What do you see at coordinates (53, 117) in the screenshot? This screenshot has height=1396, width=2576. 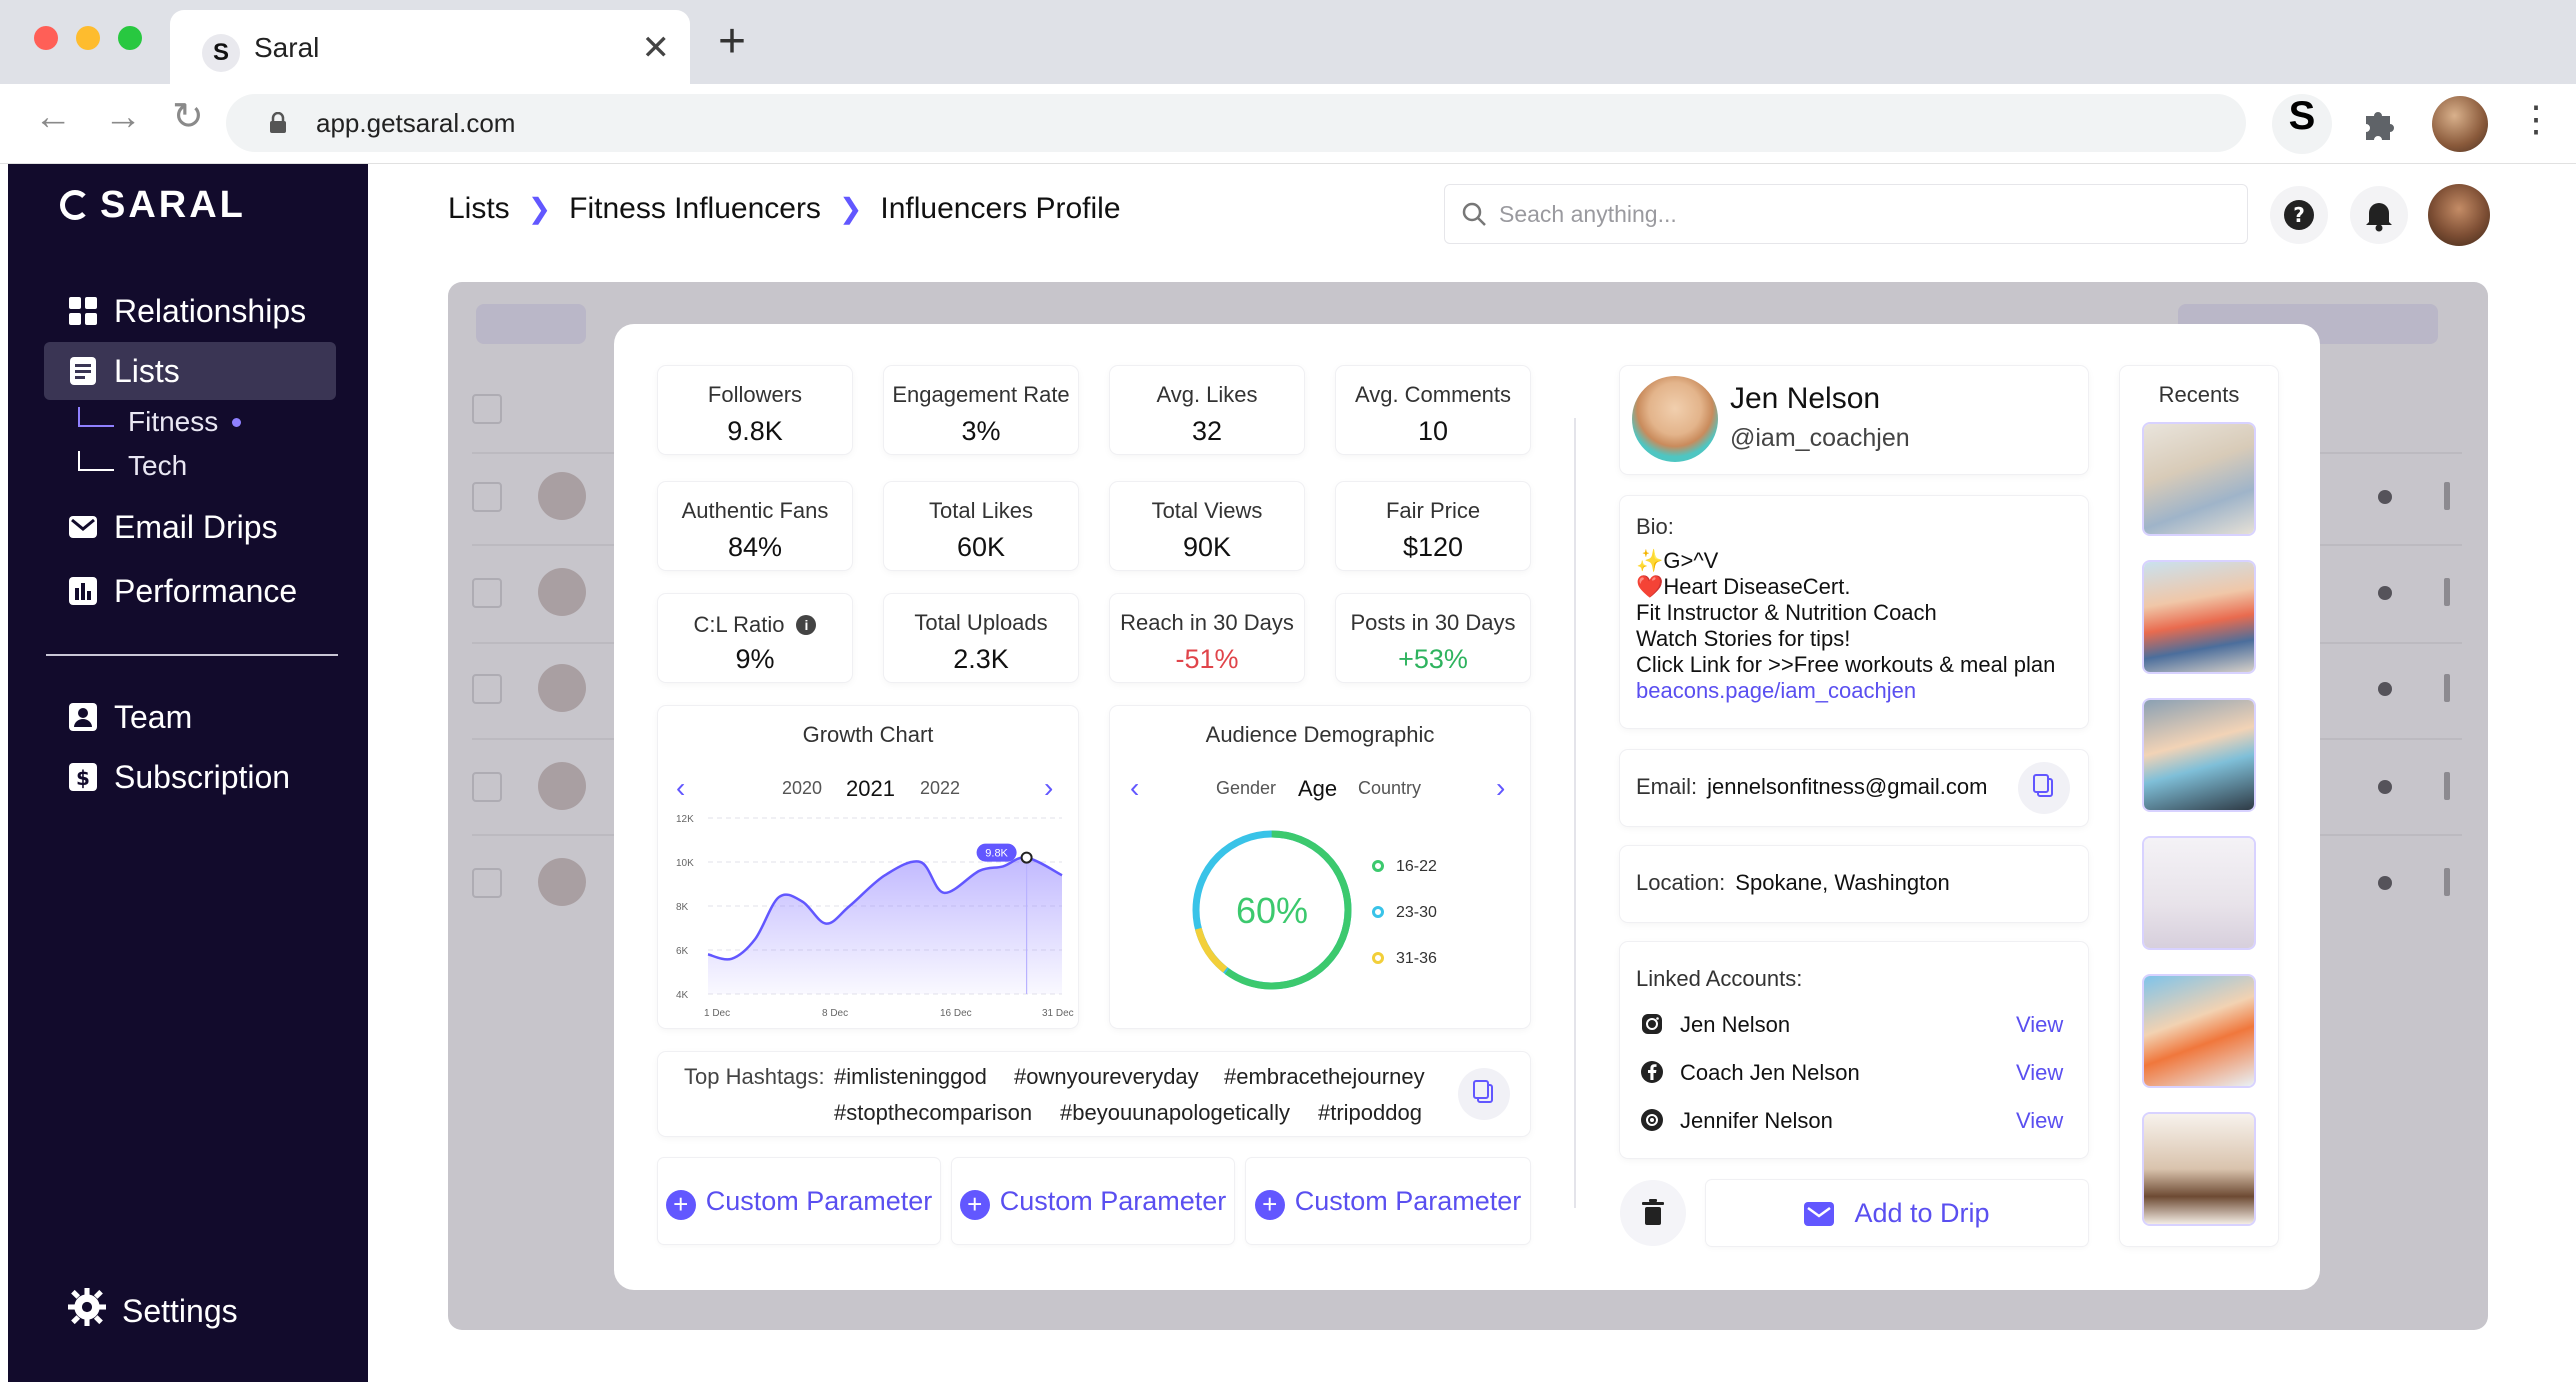 I see `back-icon: ←` at bounding box center [53, 117].